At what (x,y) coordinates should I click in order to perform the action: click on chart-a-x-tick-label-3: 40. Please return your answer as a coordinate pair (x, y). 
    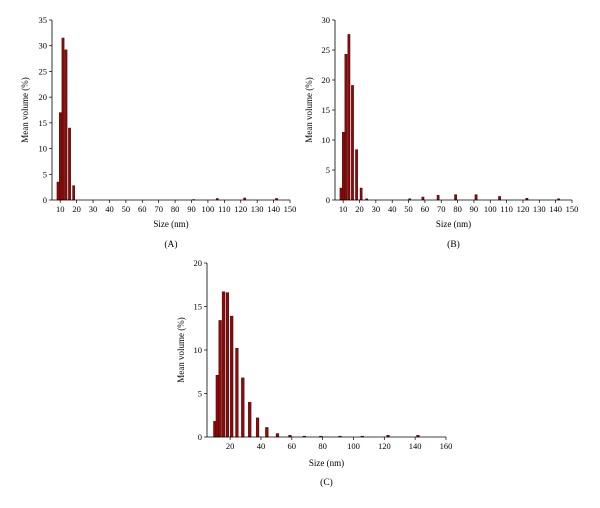
    Looking at the image, I should click on (109, 209).